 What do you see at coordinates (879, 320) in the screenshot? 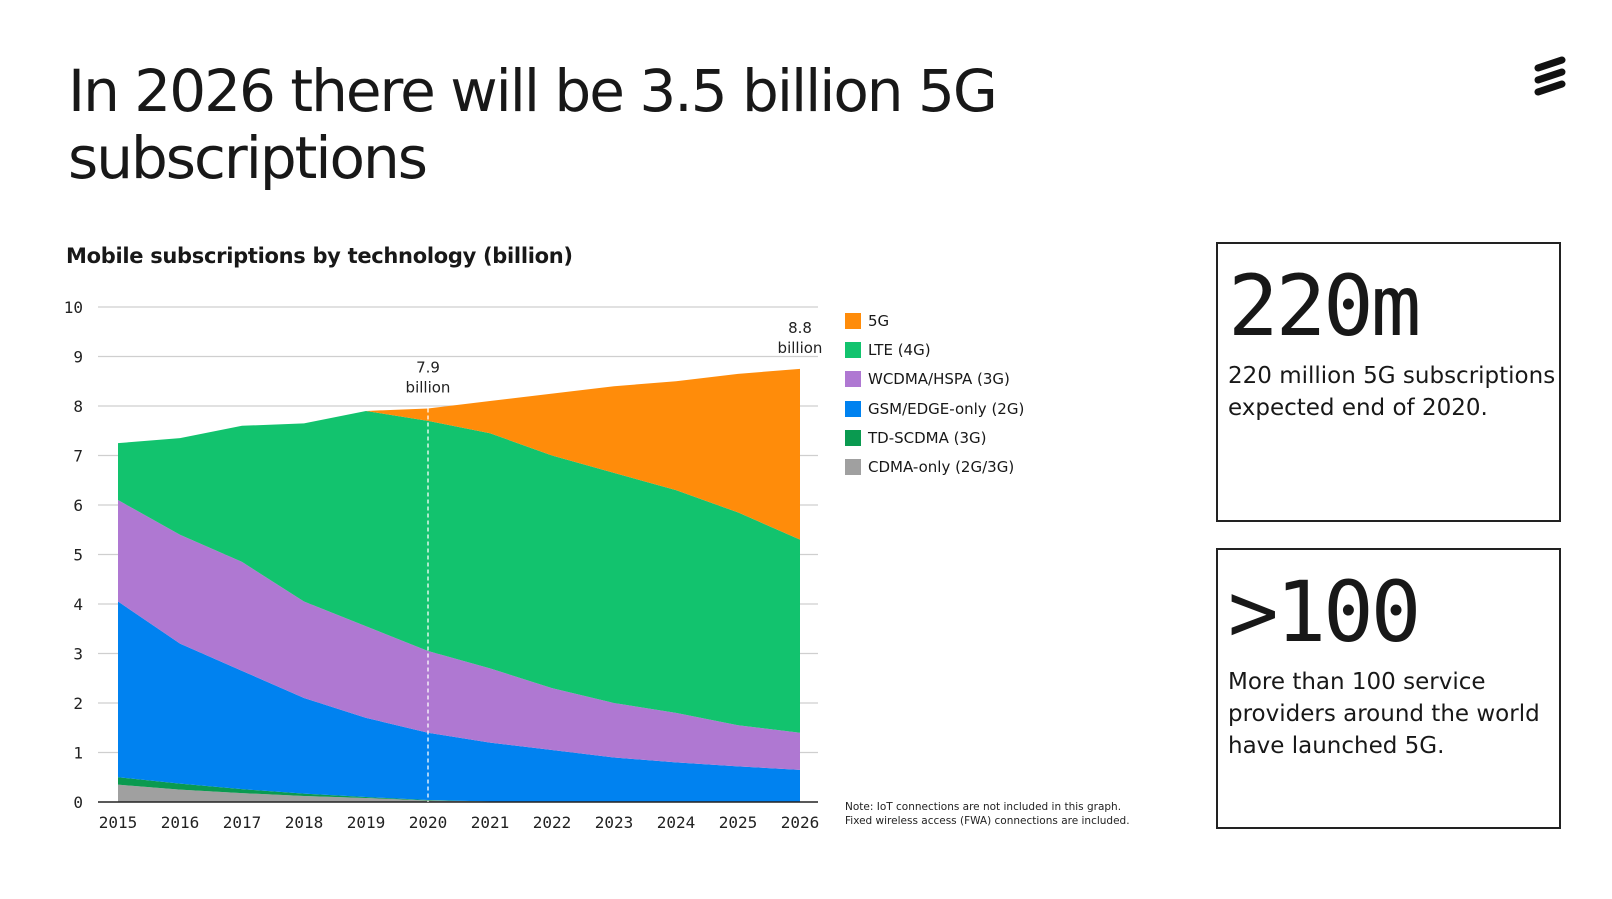
I see `legend-label: 5G` at bounding box center [879, 320].